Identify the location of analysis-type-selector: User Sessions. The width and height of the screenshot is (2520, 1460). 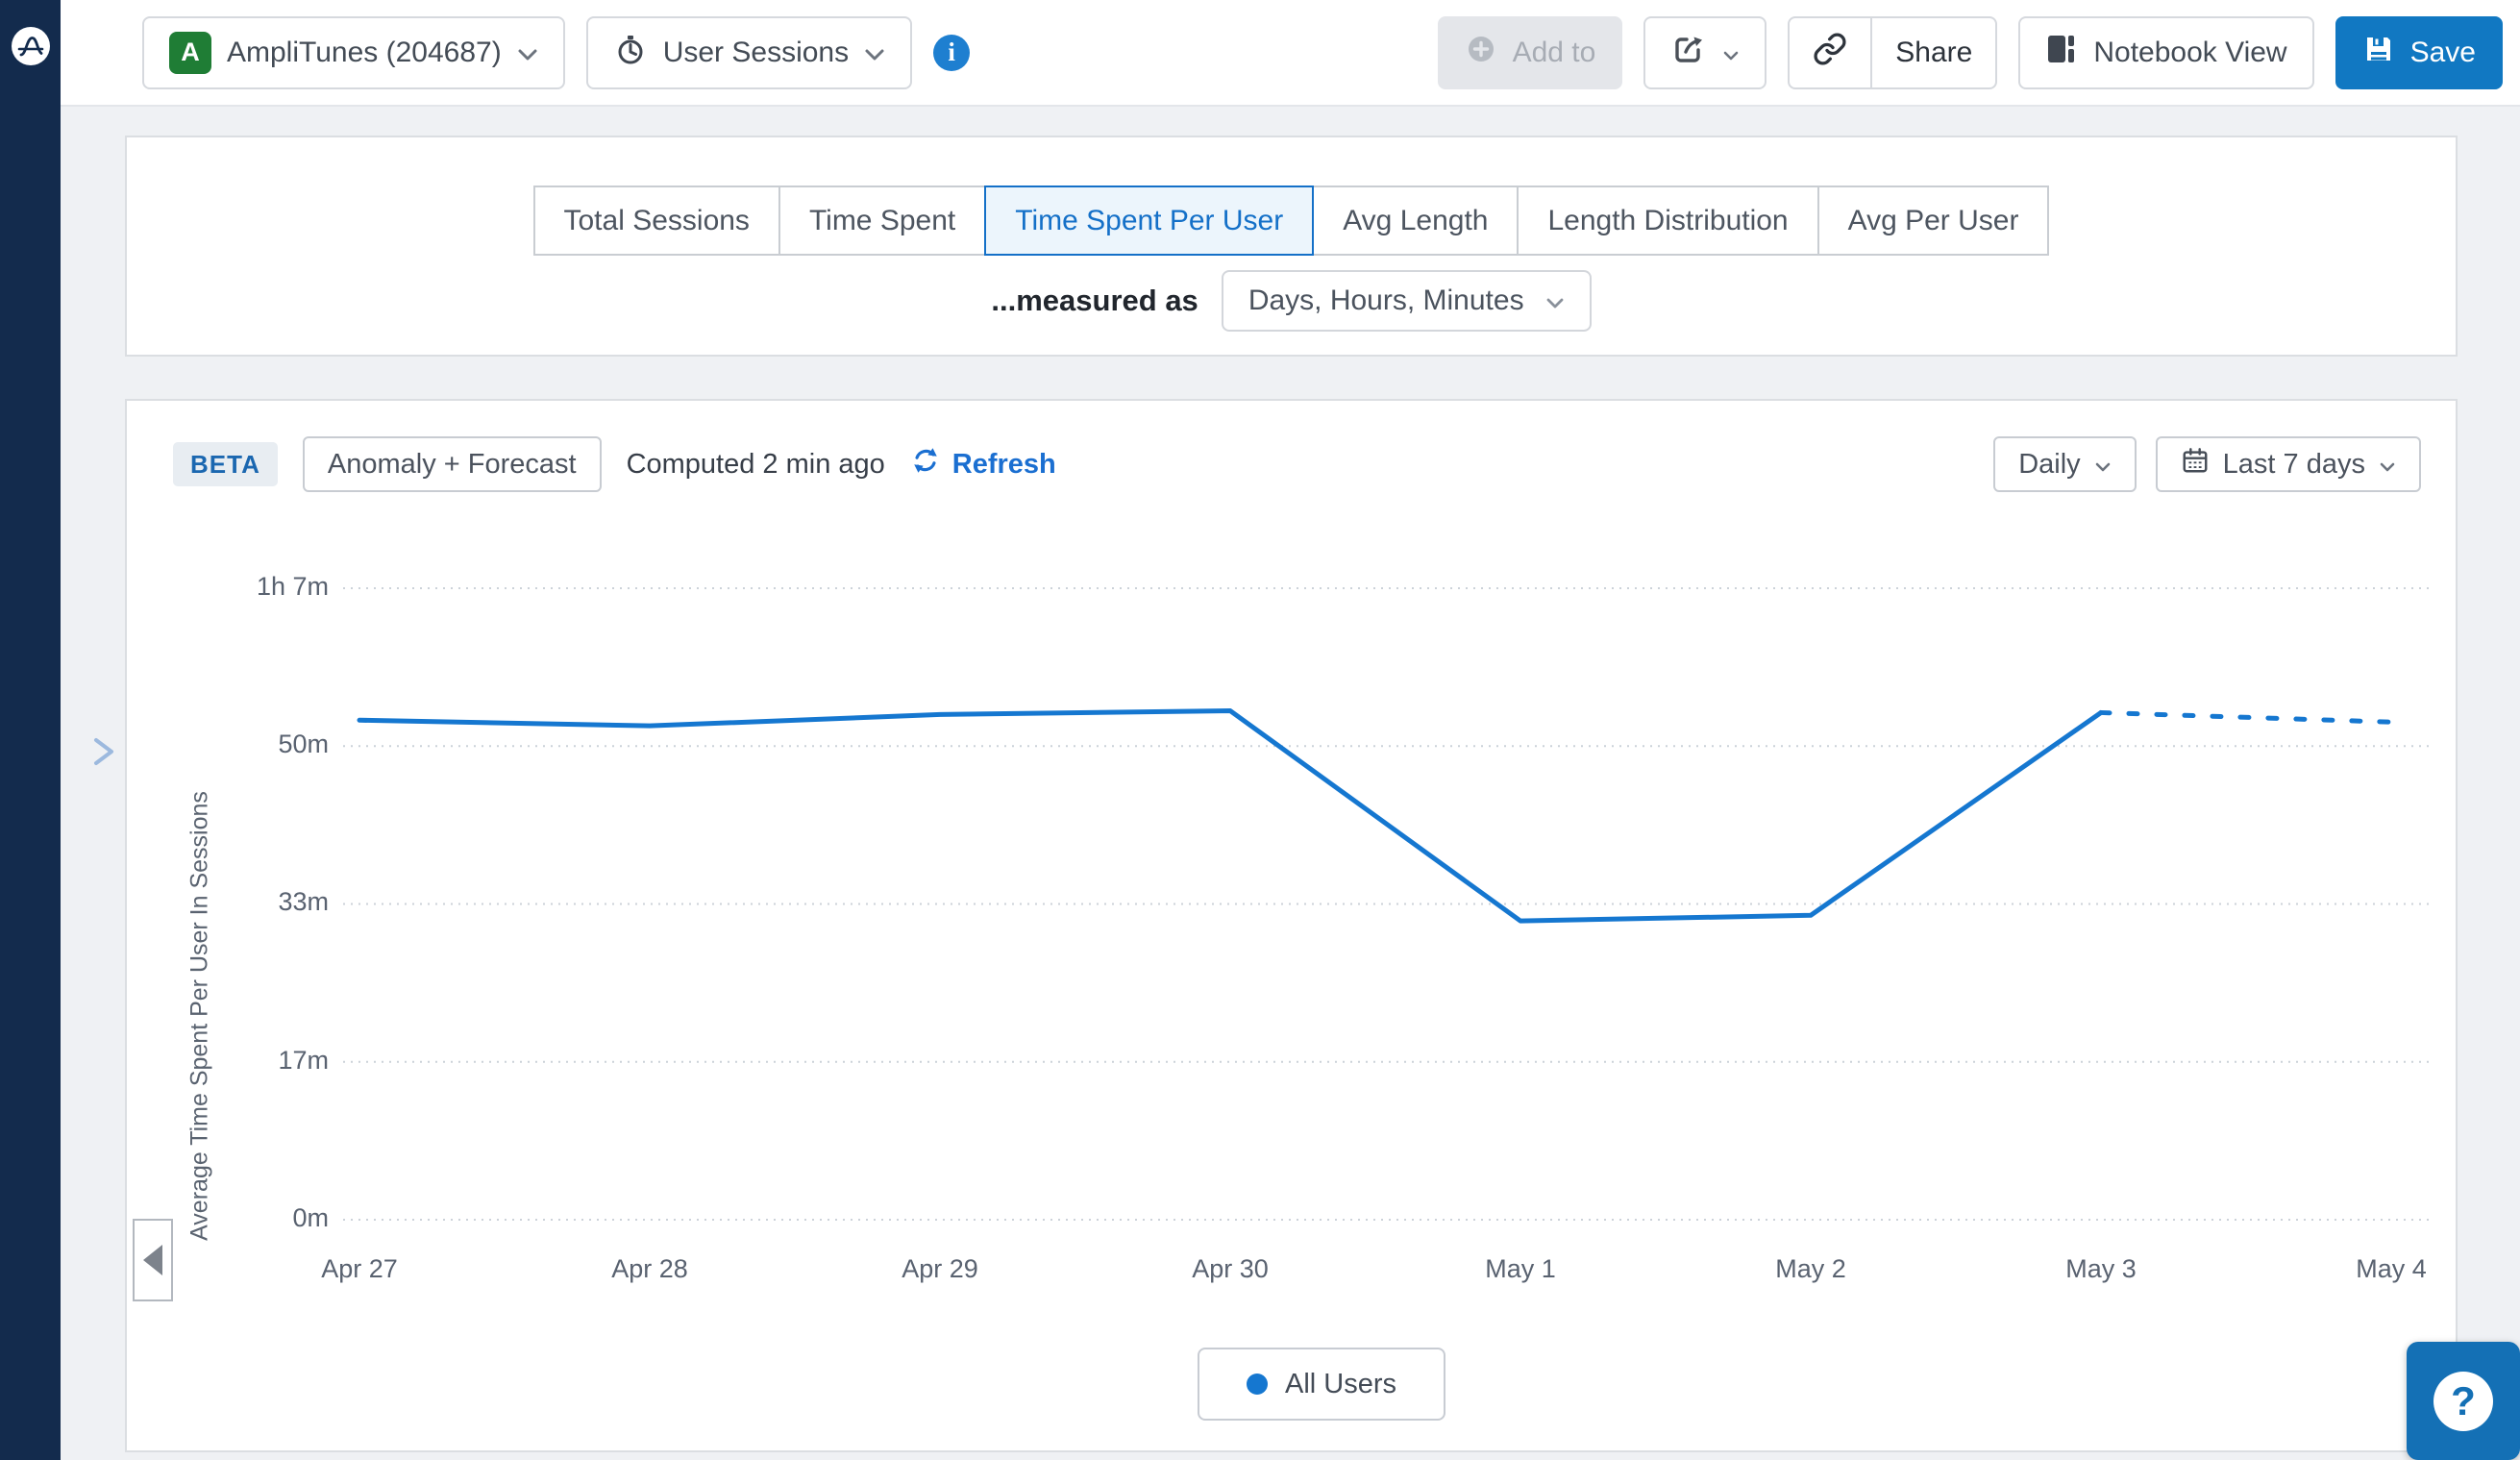
(749, 52).